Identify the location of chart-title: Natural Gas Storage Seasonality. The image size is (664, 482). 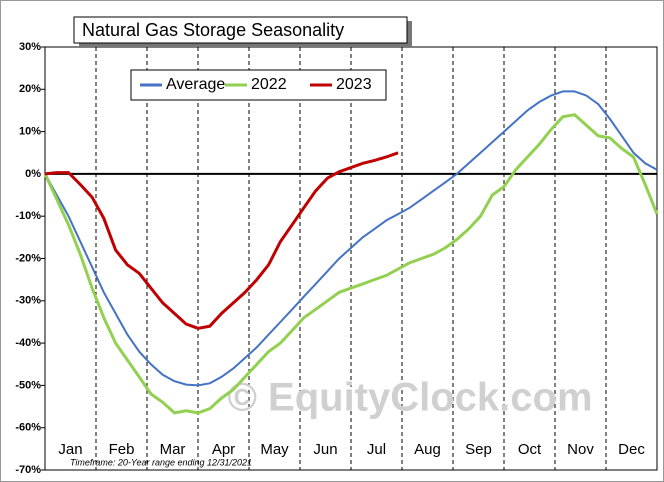
(213, 30).